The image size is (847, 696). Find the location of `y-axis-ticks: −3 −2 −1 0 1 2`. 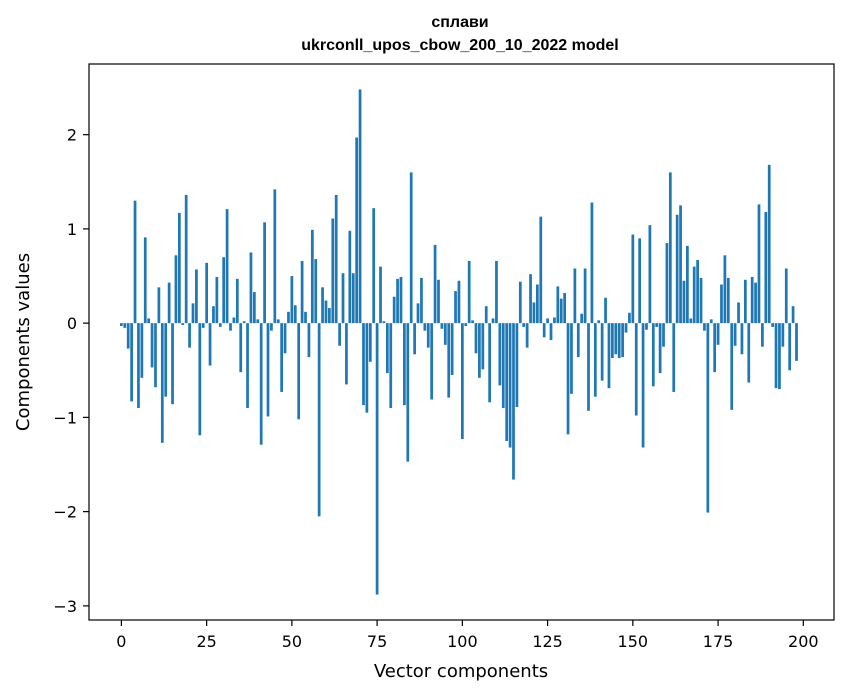

y-axis-ticks: −3 −2 −1 0 1 2 is located at coordinates (71, 371).